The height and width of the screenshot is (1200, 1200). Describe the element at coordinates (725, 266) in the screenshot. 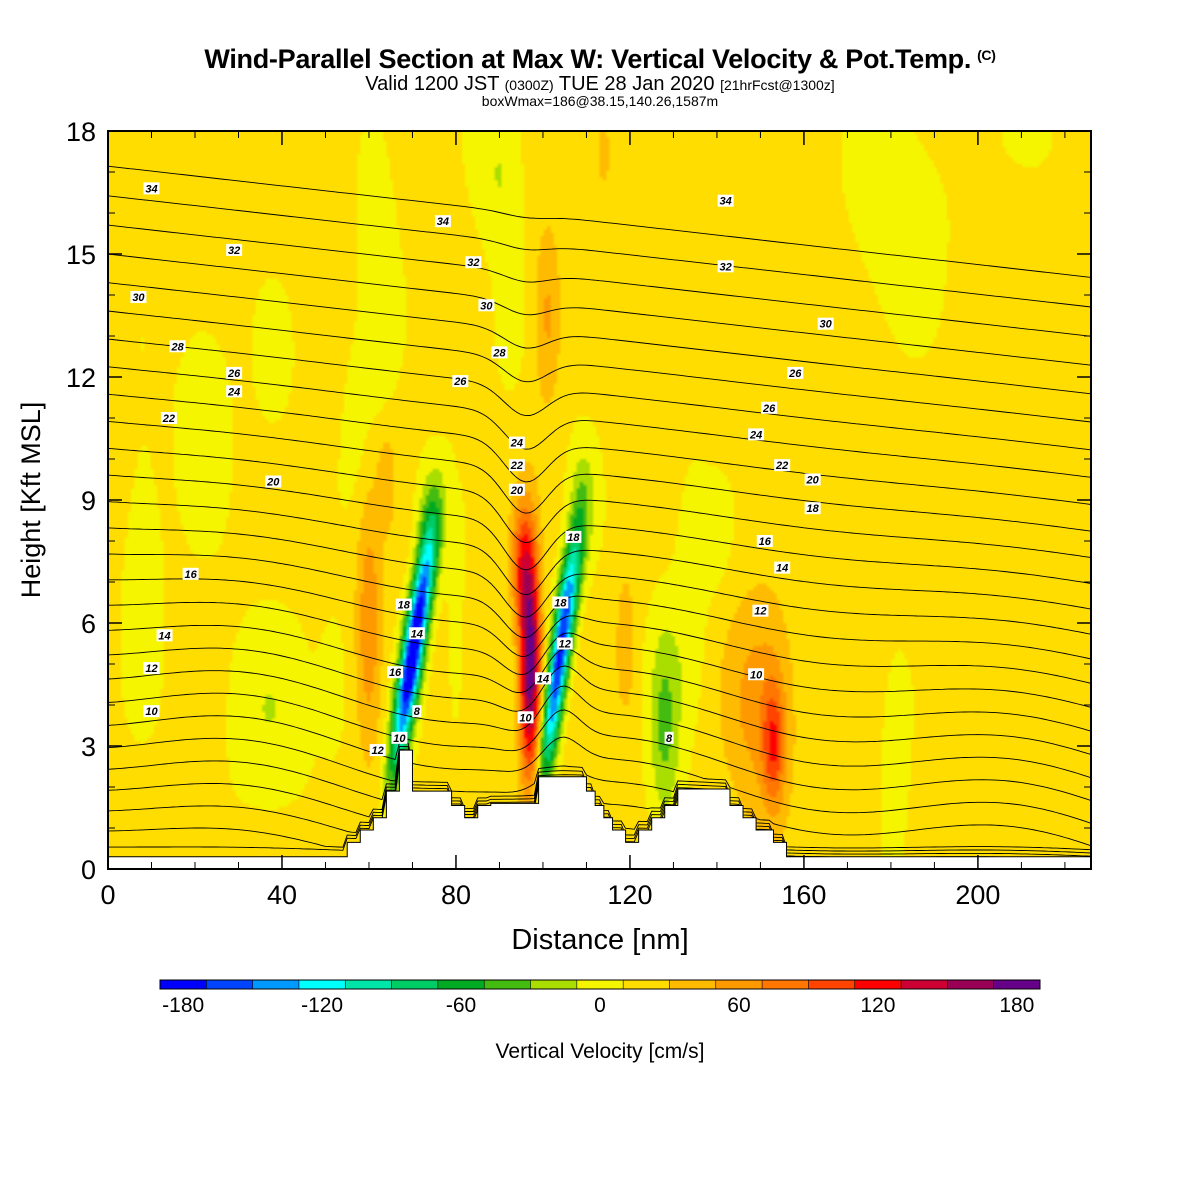

I see `contour-label: 32` at that location.